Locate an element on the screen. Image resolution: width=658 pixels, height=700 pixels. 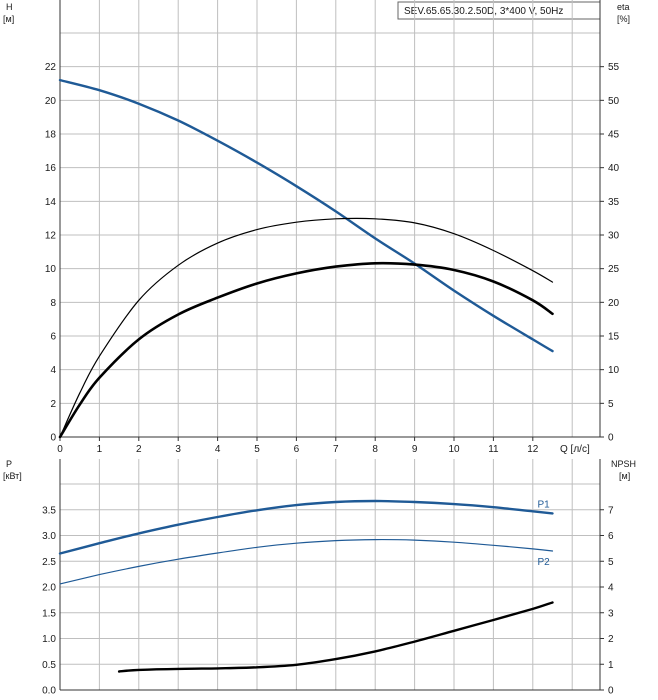
y-left-tick-label: 22 is located at coordinates (51, 67).